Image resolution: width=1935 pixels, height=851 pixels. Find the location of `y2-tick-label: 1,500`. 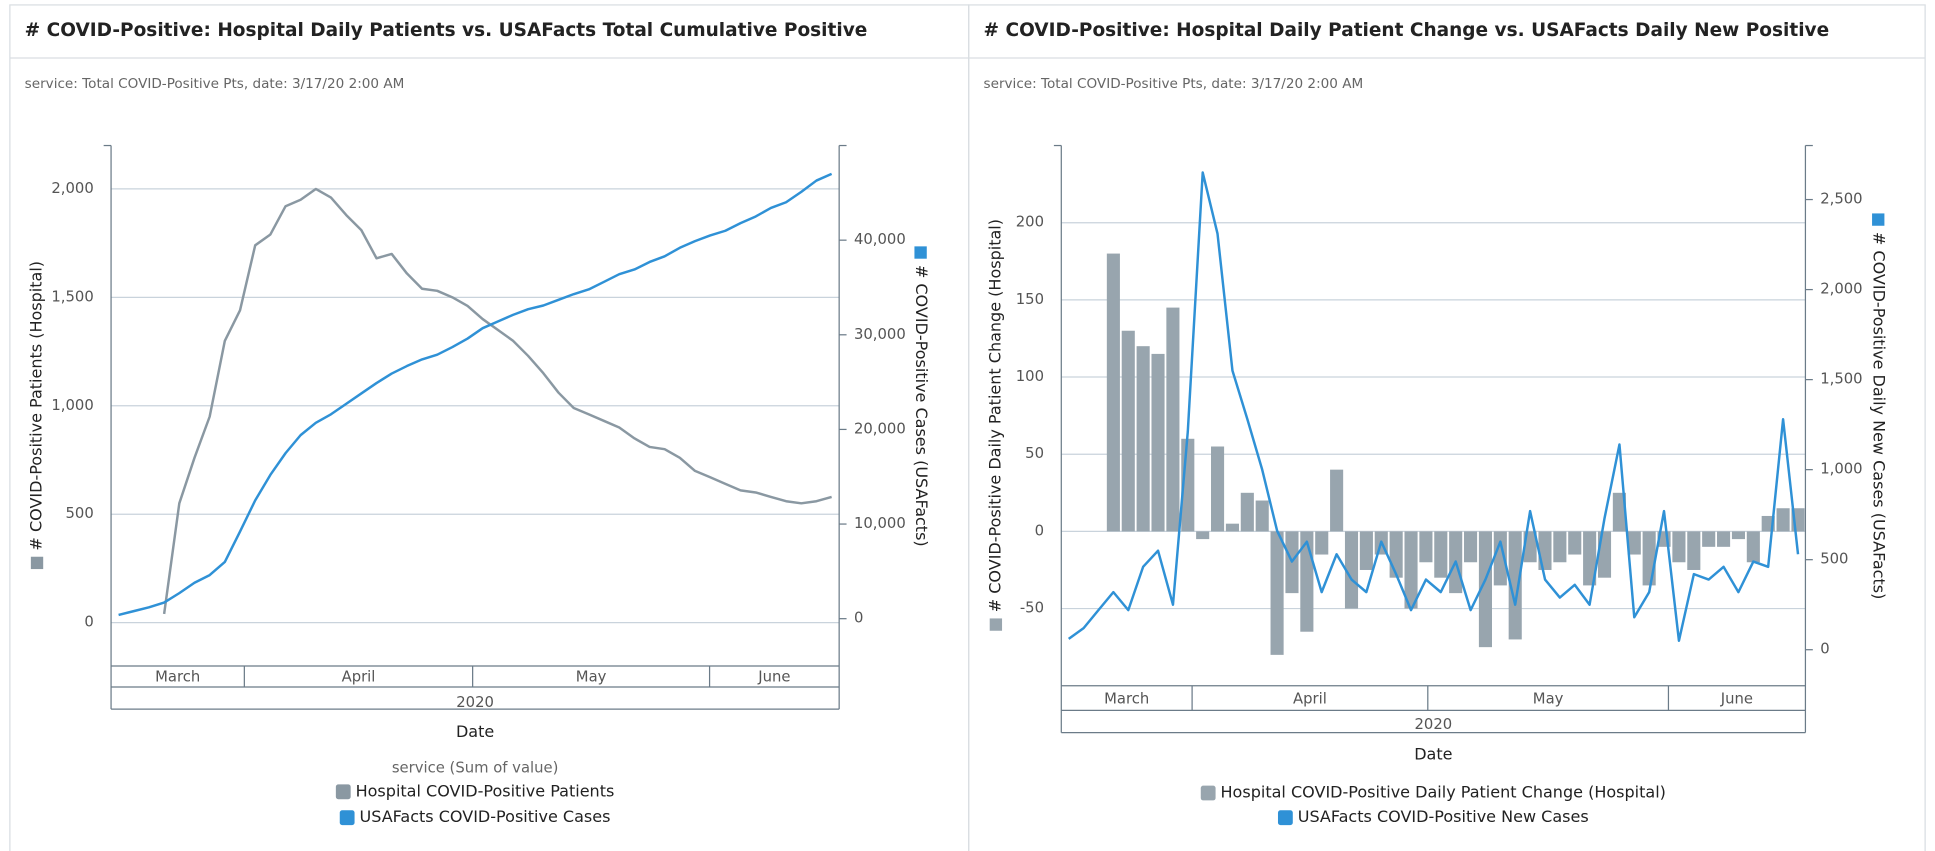

y2-tick-label: 1,500 is located at coordinates (1841, 379).